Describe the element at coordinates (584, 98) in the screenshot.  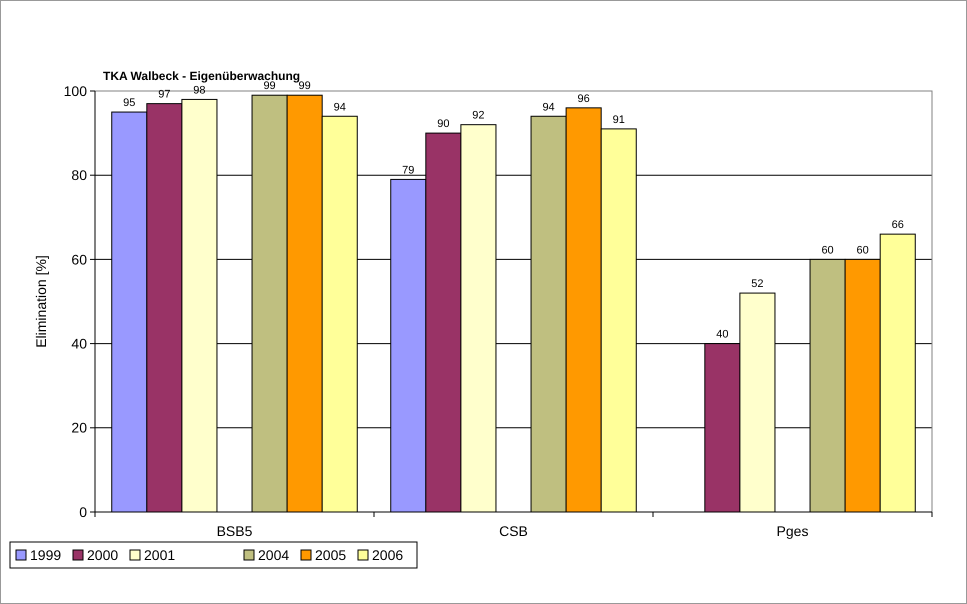
I see `data-label: 96` at that location.